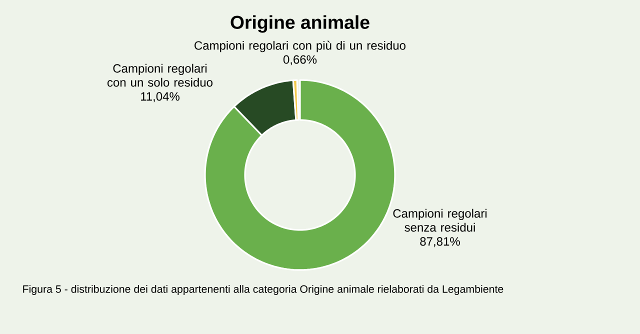  What do you see at coordinates (440, 220) in the screenshot?
I see `slice-label: Campioni regolari senza residui` at bounding box center [440, 220].